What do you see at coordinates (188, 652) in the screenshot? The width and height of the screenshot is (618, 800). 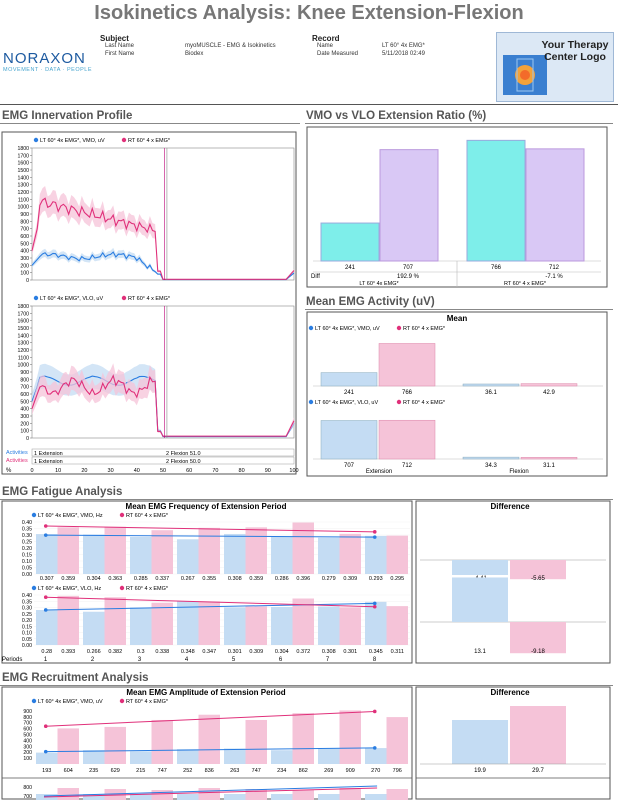 I see `fatigue-value-lt: 0.348` at bounding box center [188, 652].